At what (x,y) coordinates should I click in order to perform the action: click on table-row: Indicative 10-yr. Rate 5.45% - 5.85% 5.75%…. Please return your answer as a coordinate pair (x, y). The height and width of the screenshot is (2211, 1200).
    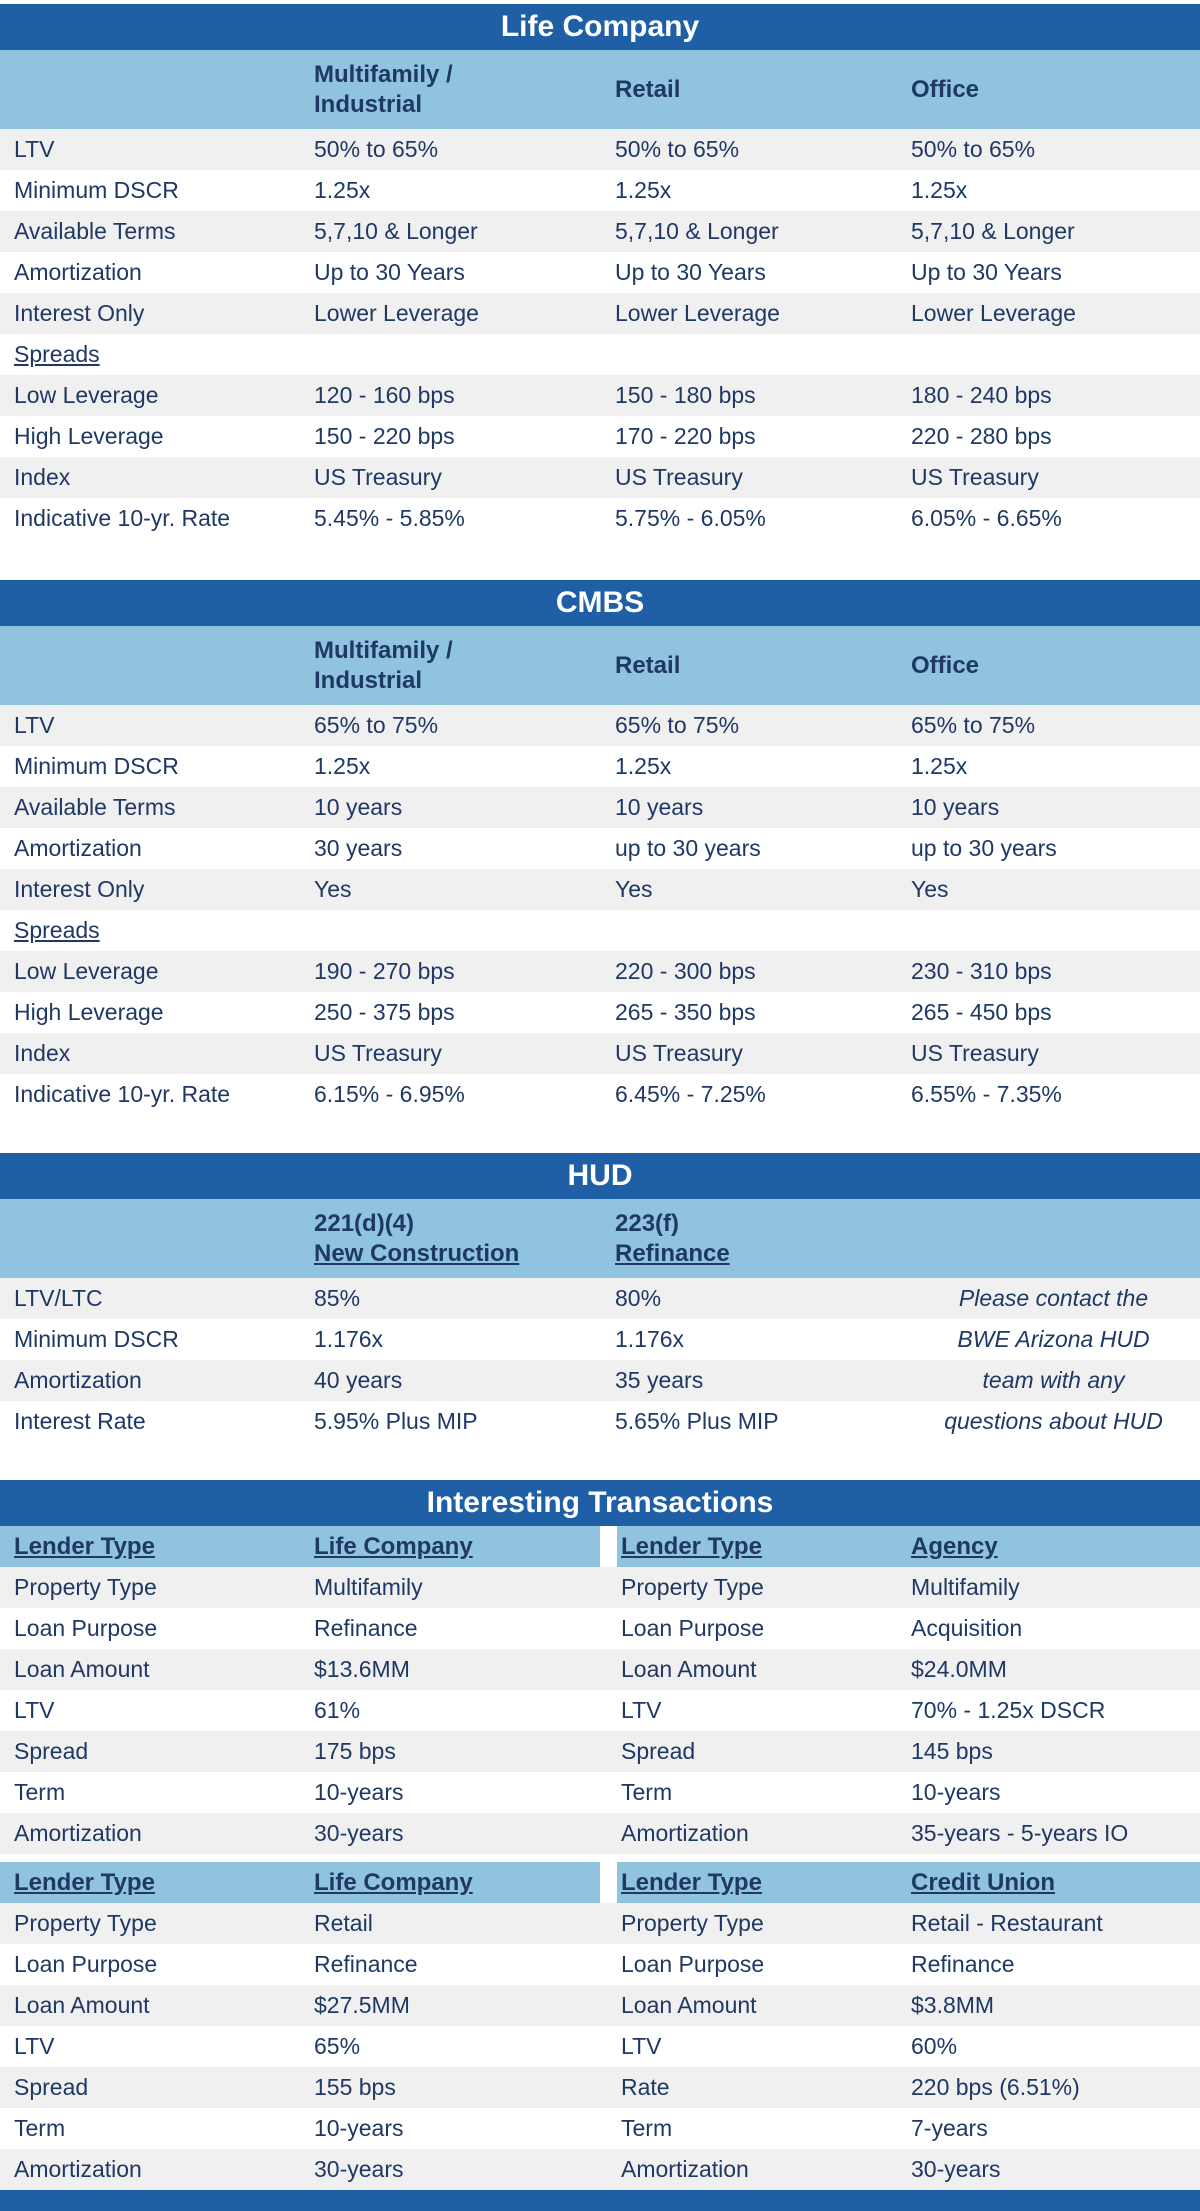
    Looking at the image, I should click on (600, 518).